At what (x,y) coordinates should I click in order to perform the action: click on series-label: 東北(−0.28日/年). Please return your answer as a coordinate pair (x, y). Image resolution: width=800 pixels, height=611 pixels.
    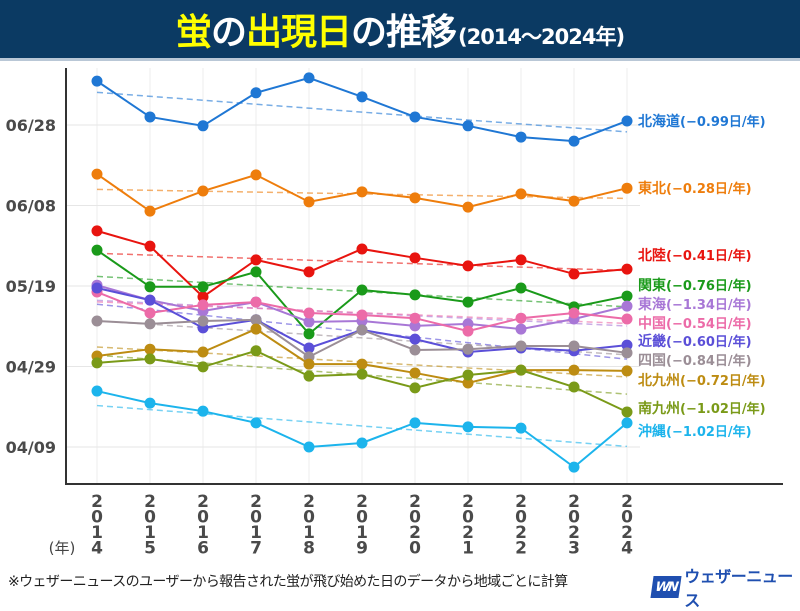
    Looking at the image, I should click on (695, 188).